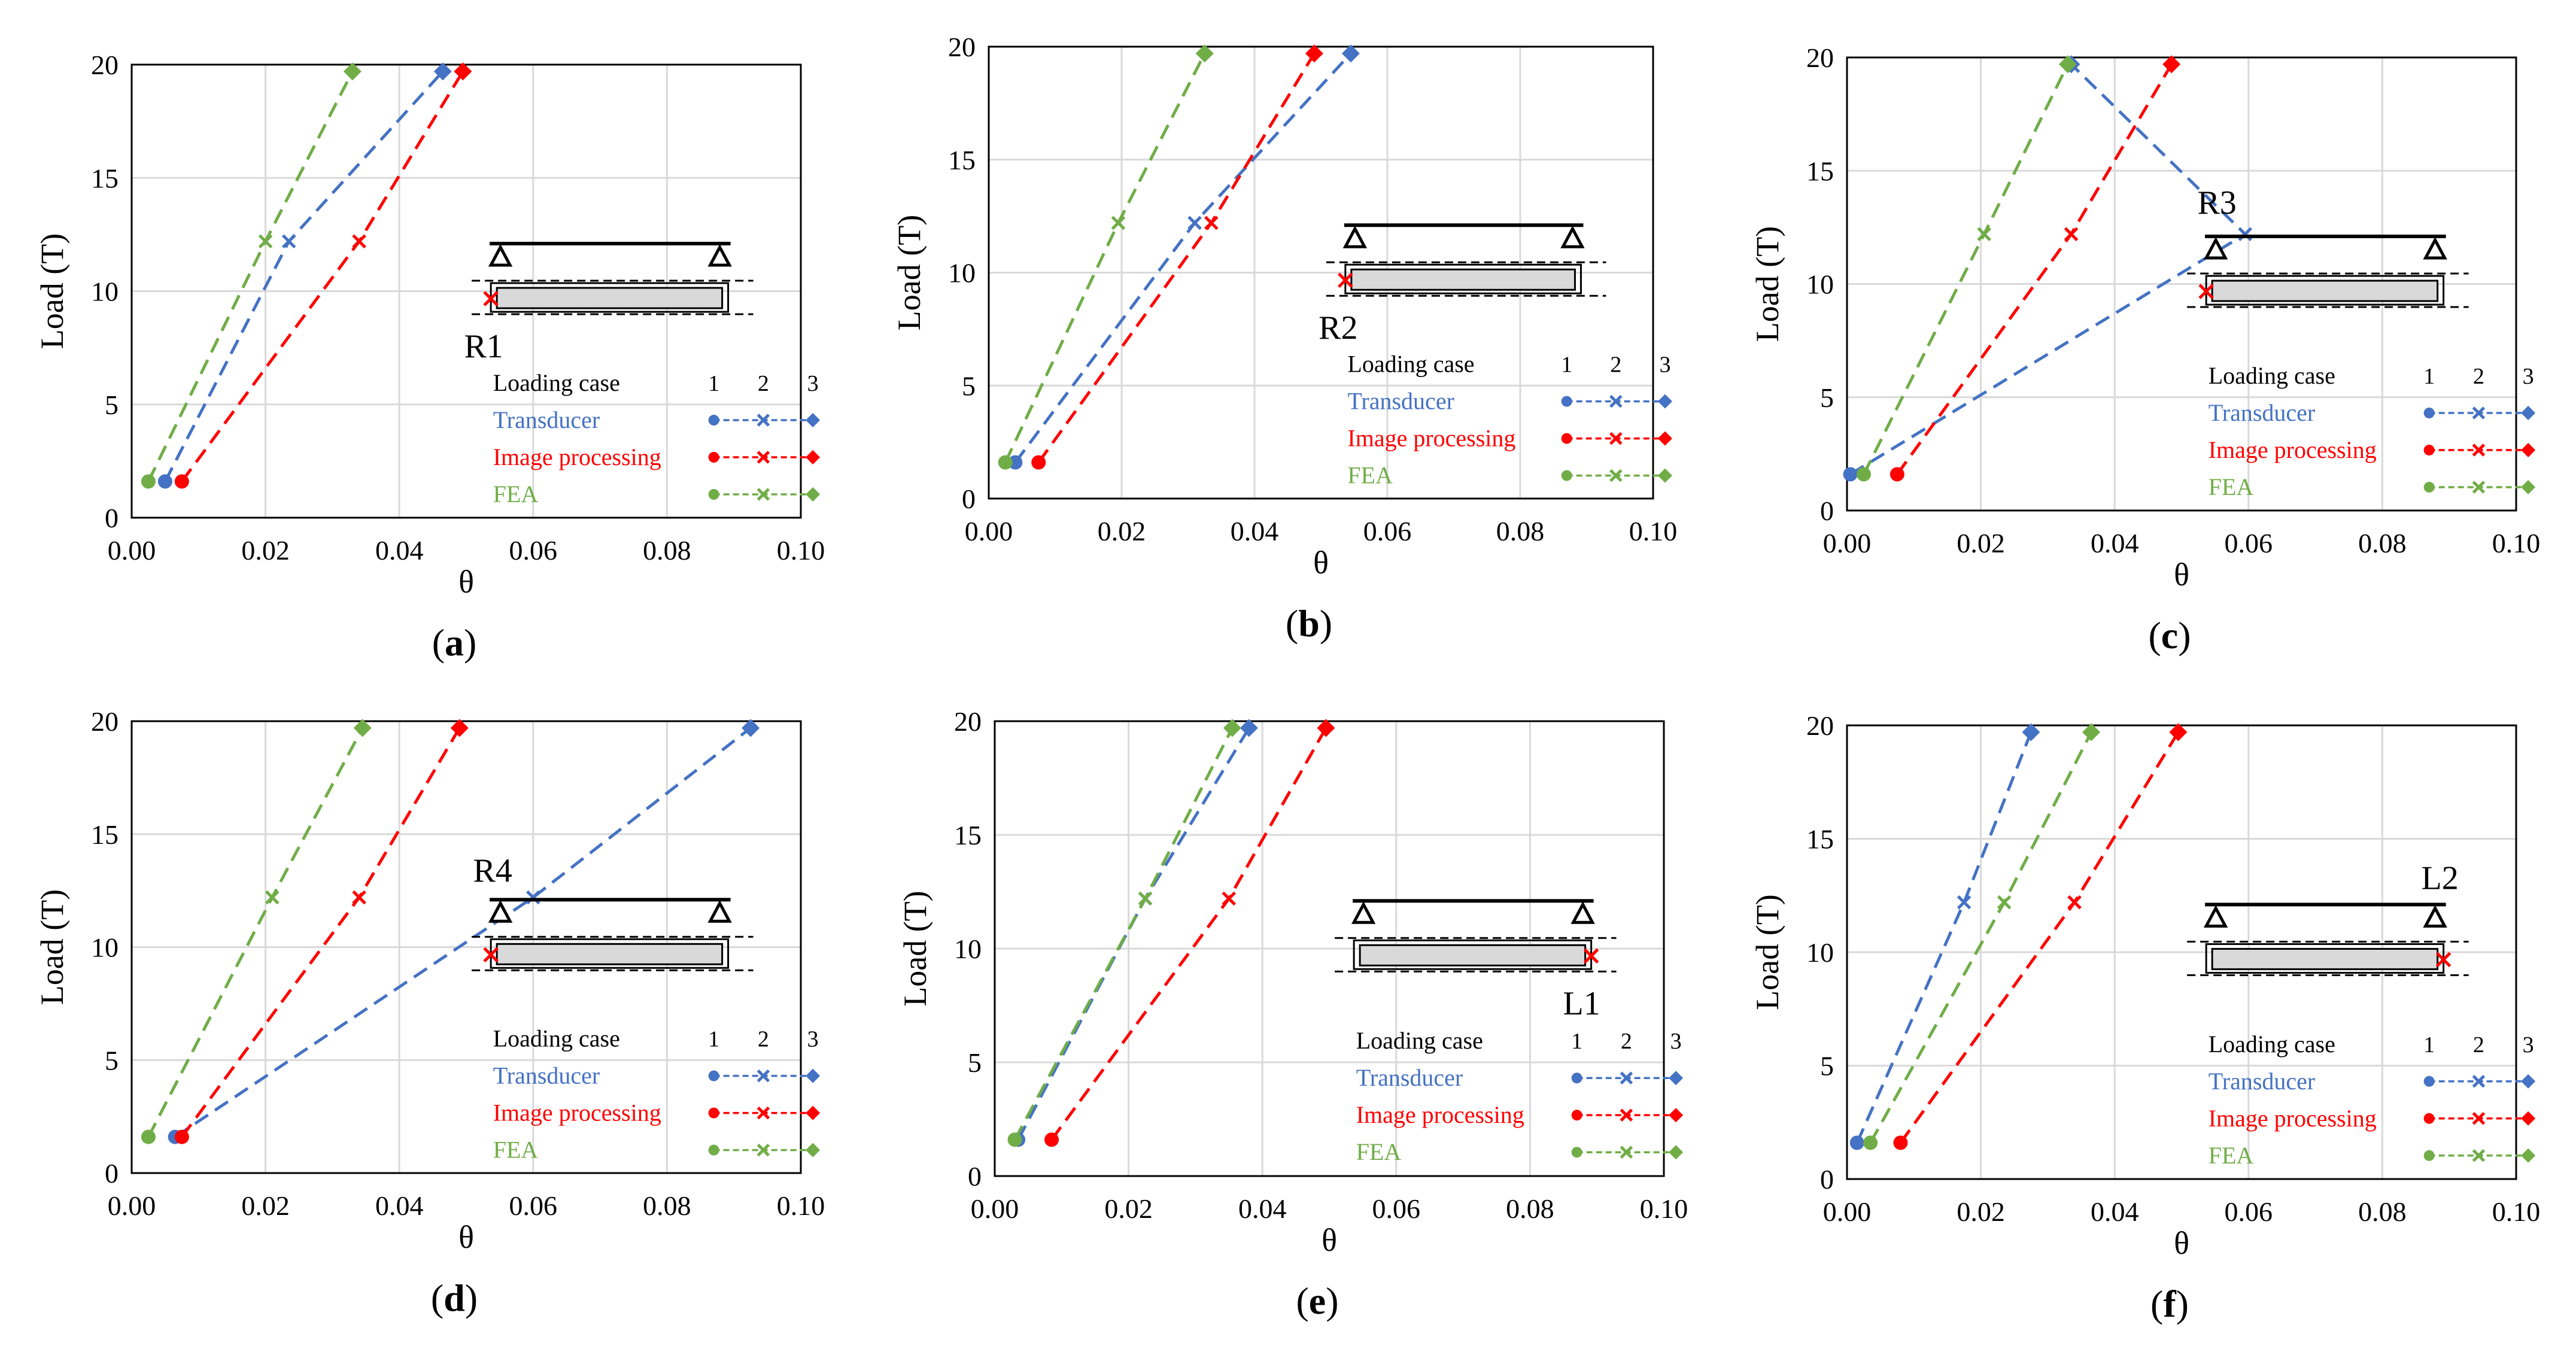 Image resolution: width=2576 pixels, height=1355 pixels. Describe the element at coordinates (466, 1237) in the screenshot. I see `x-axis-label: θ` at that location.